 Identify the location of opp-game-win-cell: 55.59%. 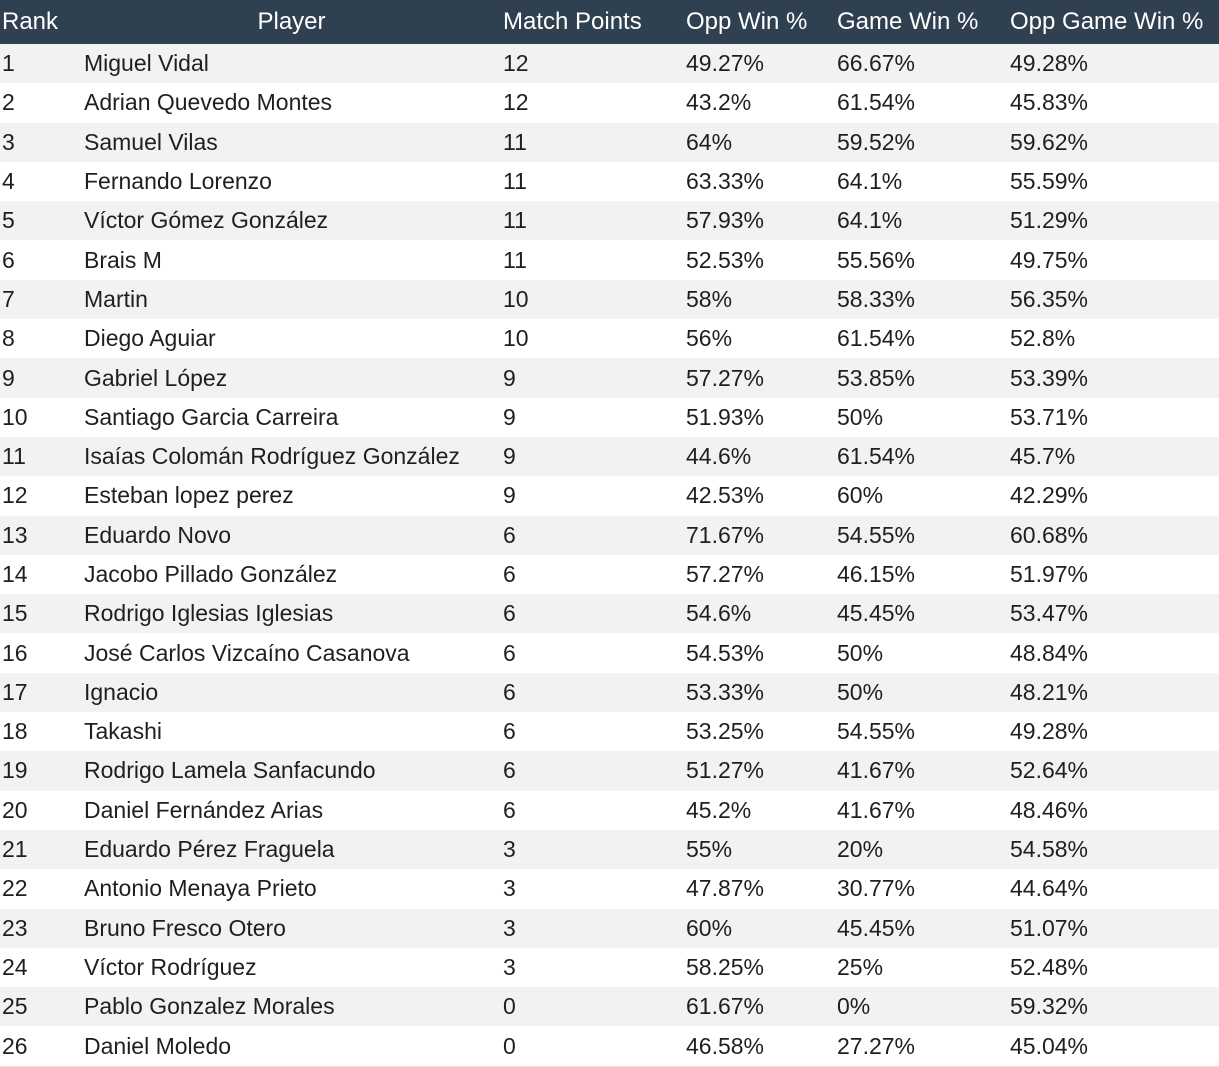
(1113, 181).